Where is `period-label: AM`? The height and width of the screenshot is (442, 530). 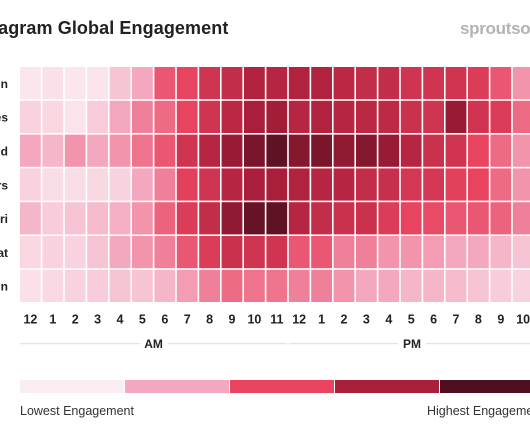 period-label: AM is located at coordinates (153, 344).